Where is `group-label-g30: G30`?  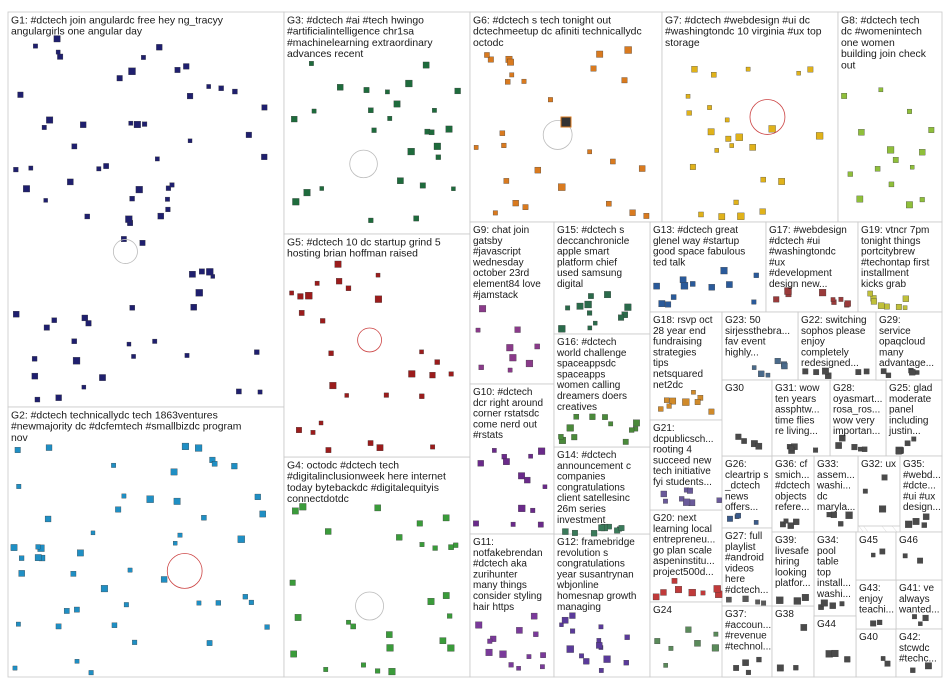
group-label-g30: G30 is located at coordinates (734, 388).